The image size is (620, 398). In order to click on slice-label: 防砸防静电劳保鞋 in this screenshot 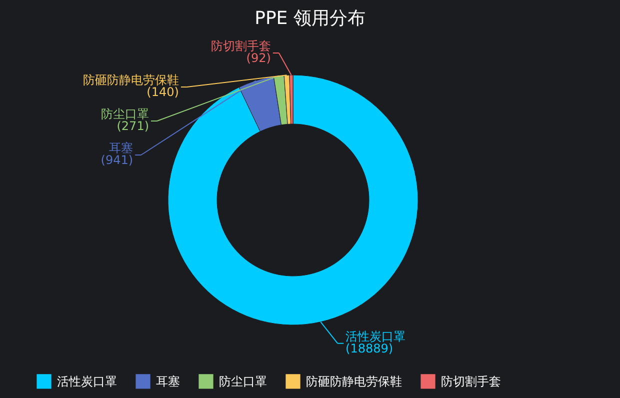, I will do `click(130, 80)`.